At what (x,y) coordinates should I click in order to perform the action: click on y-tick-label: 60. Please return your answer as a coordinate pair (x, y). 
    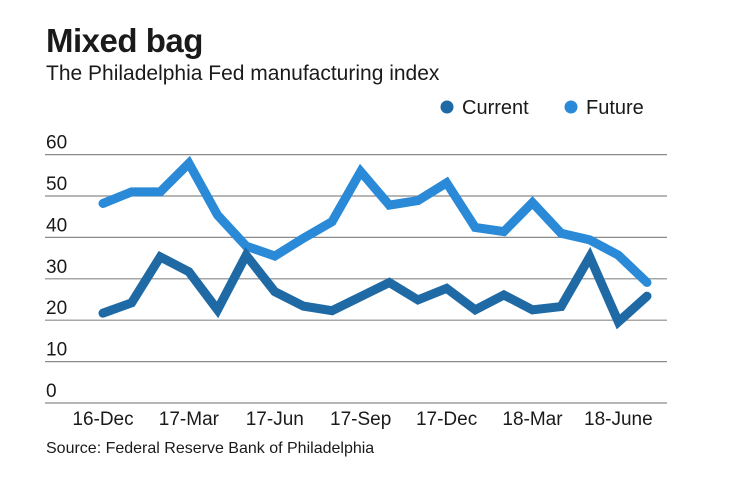
    Looking at the image, I should click on (56, 143).